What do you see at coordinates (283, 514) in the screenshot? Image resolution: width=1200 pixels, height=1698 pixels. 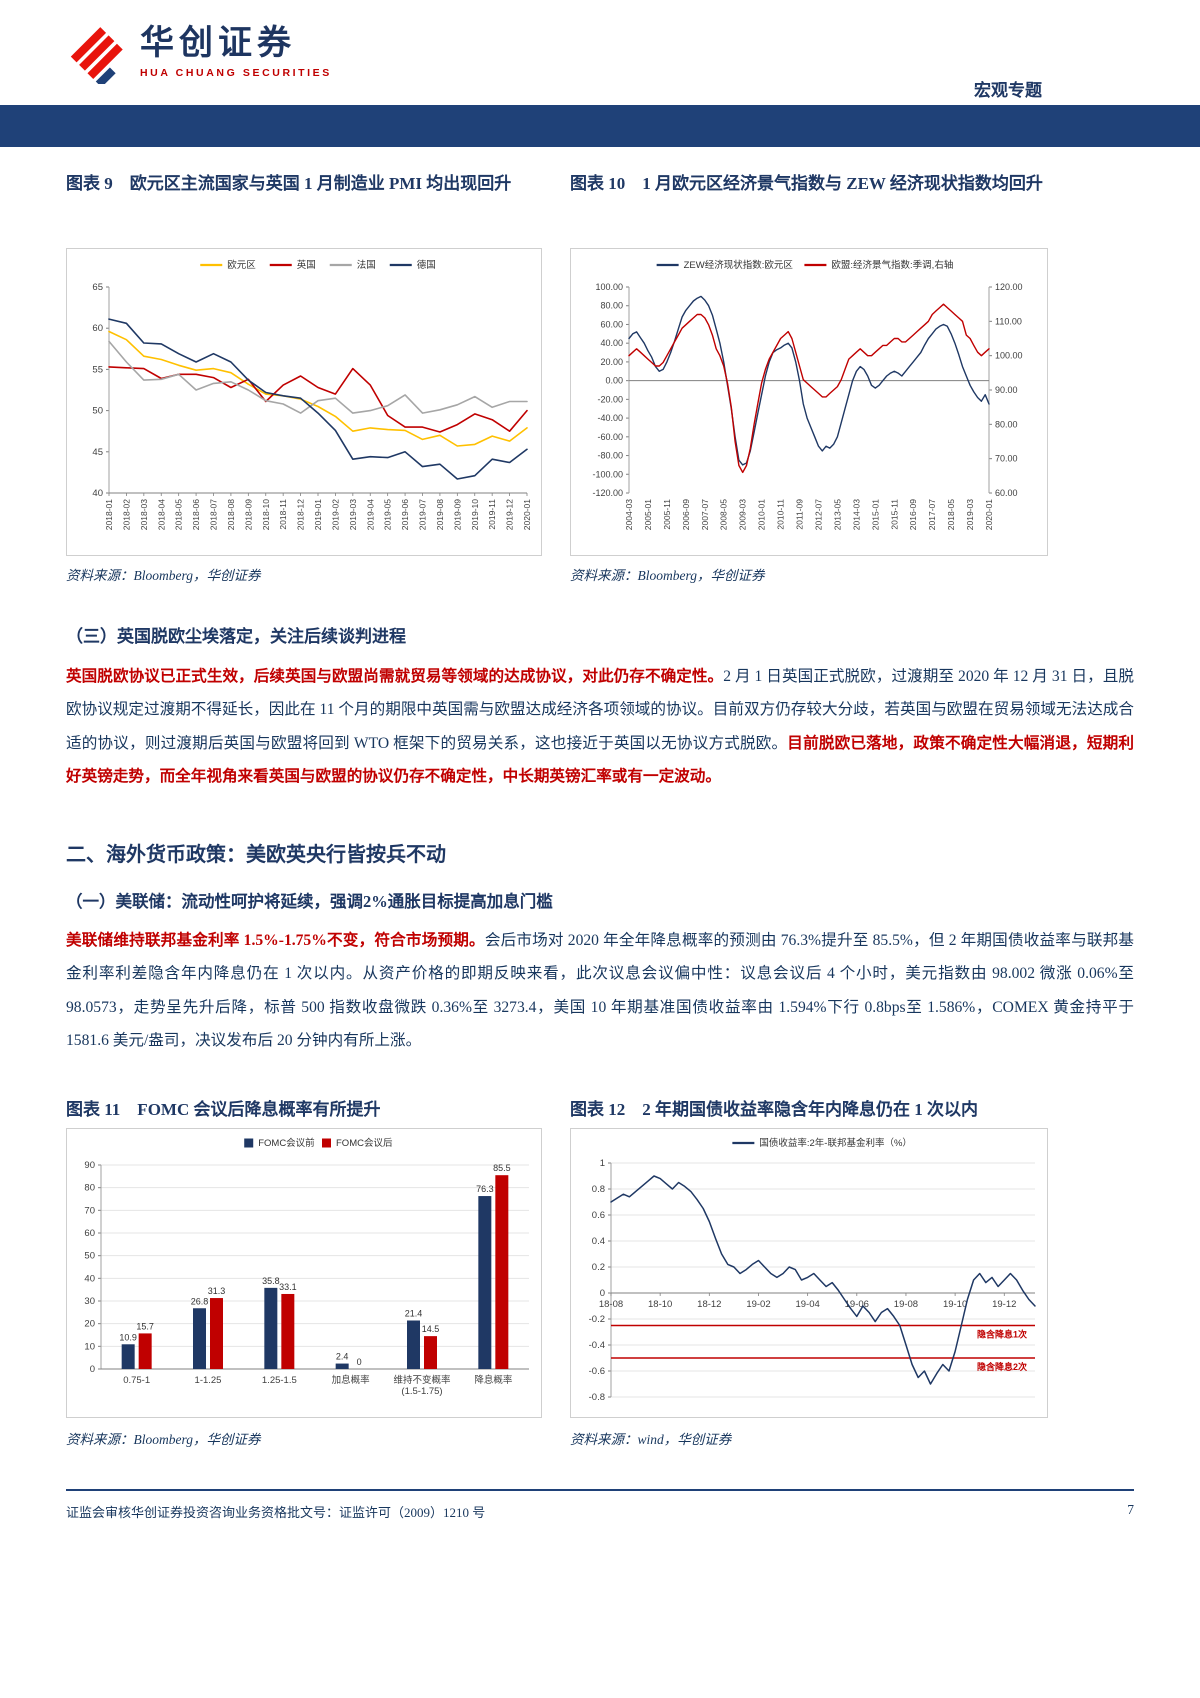 I see `svg-text: 2018-11` at bounding box center [283, 514].